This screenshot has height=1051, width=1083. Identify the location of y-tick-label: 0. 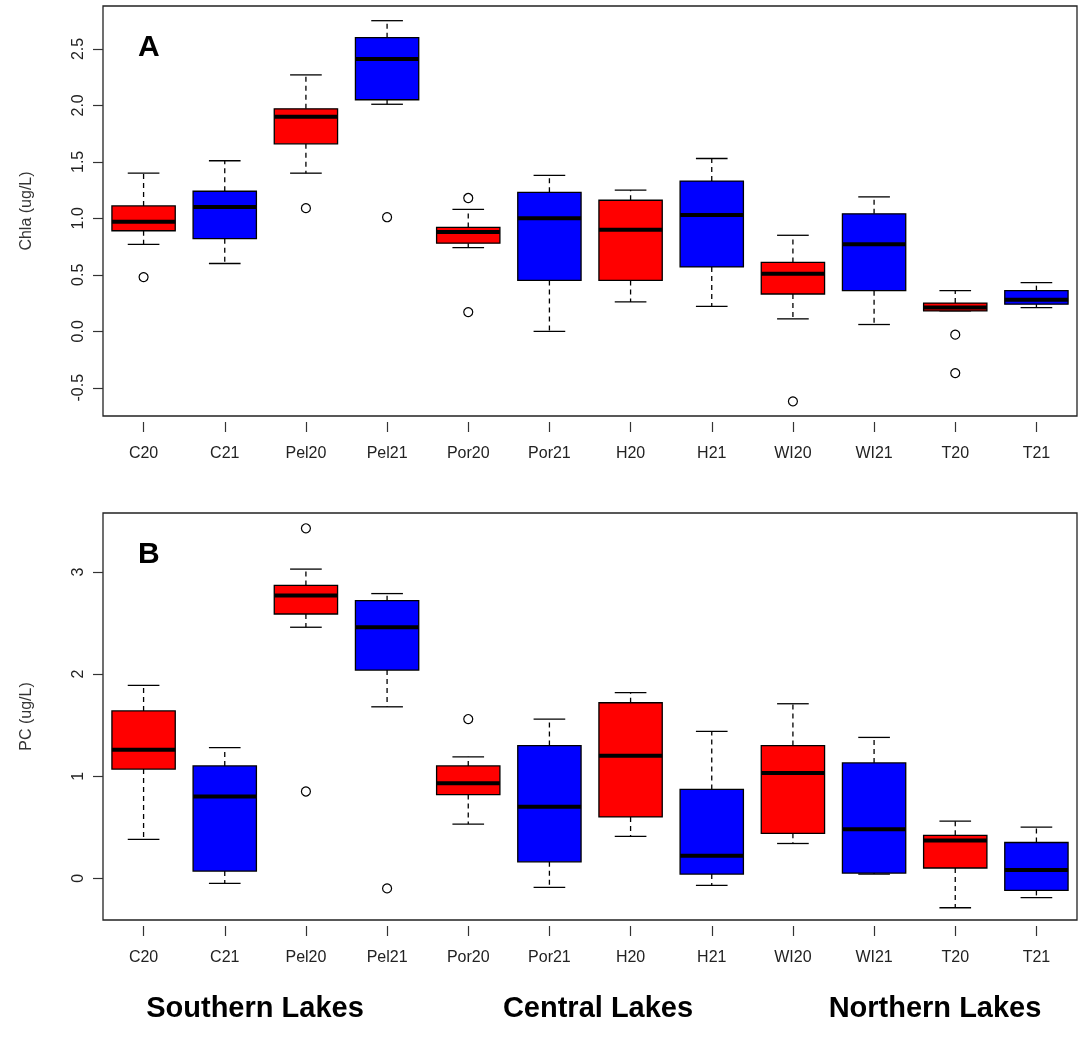
(77, 878).